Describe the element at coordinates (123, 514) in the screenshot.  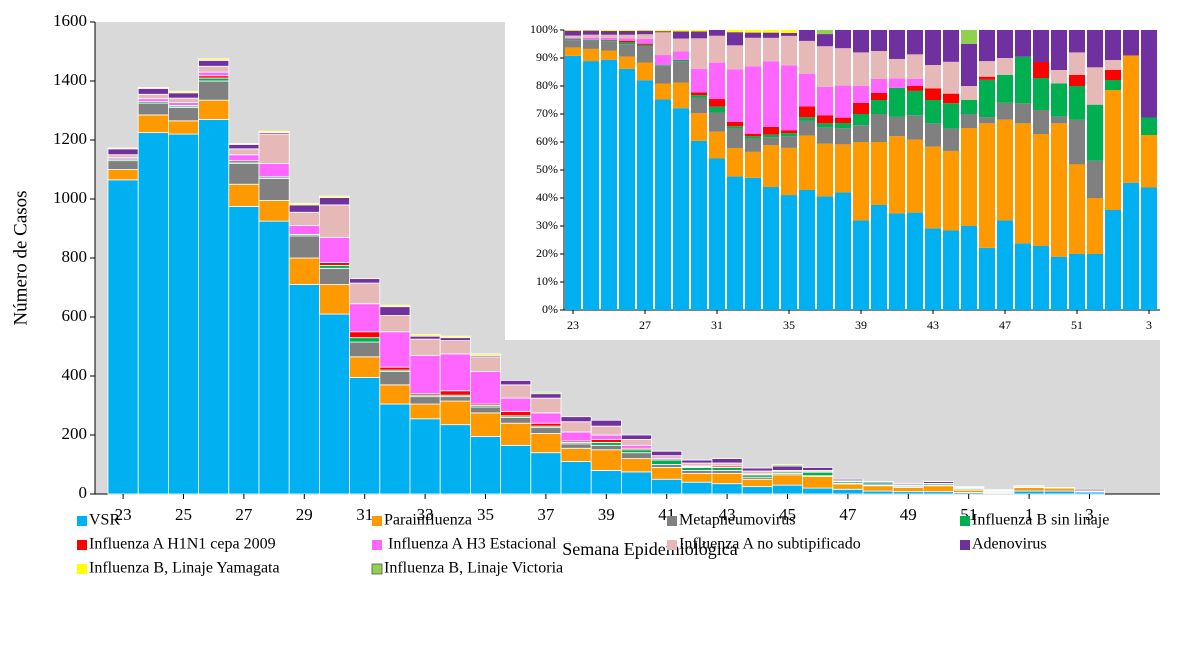
I see `x-tick-label: 23` at that location.